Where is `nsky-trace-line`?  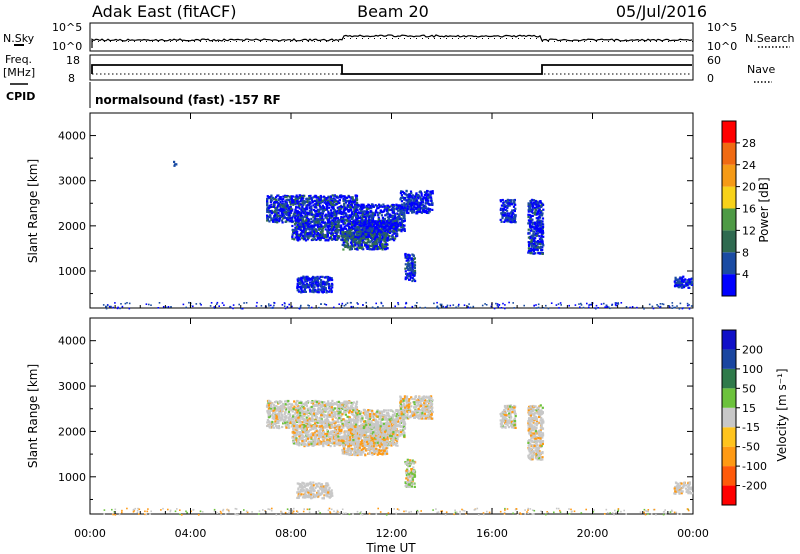
nsky-trace-line is located at coordinates (392, 41).